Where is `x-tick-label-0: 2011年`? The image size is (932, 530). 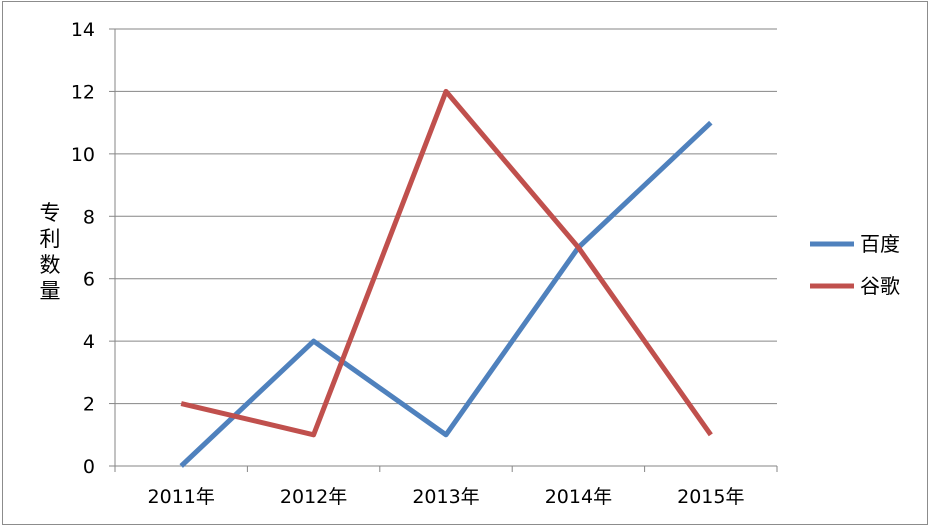 x-tick-label-0: 2011年 is located at coordinates (181, 497).